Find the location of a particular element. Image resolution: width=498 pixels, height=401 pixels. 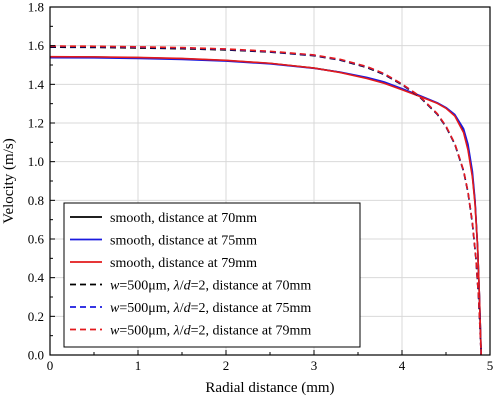

y-tick-label: 1.0 is located at coordinates (36, 161).